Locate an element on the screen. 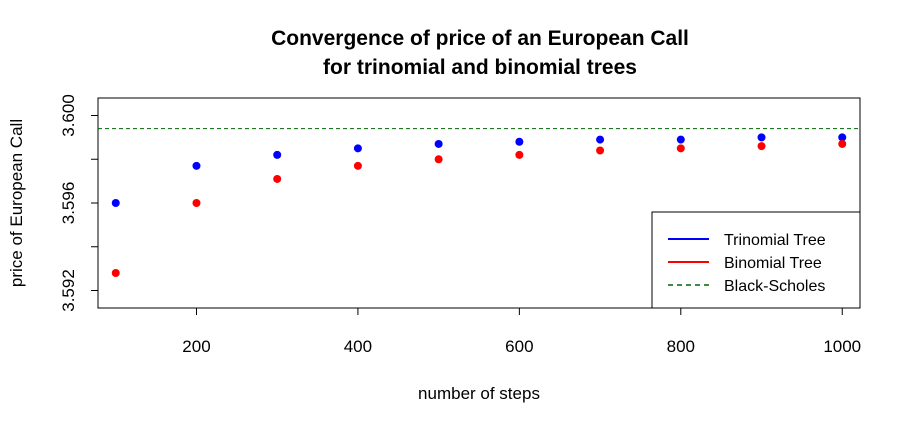  x-axis-label: number of steps is located at coordinates (479, 393).